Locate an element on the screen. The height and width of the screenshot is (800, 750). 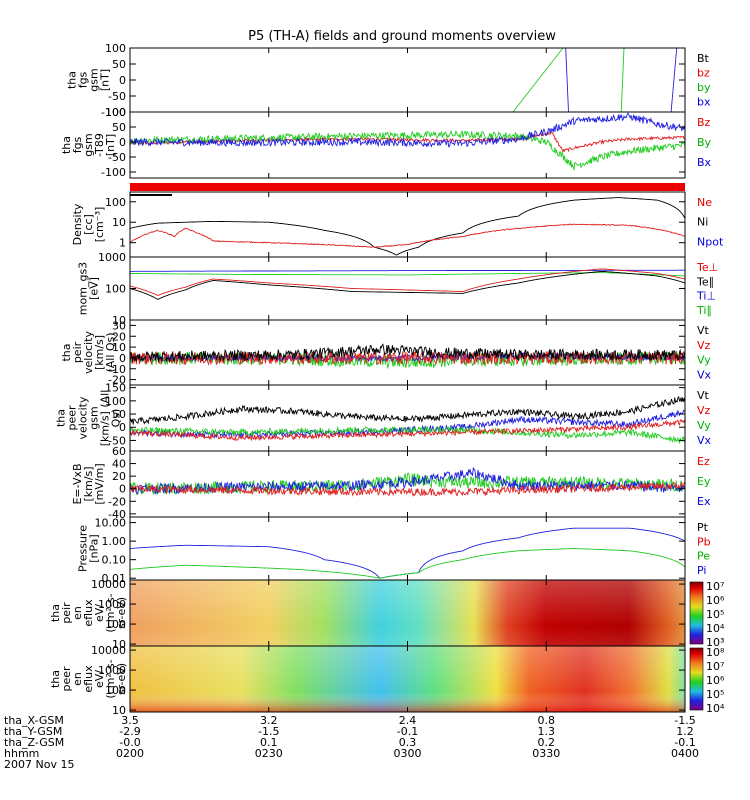
y-axis-label: E=-VxB[km/s][mV/m] is located at coordinates (88, 483).